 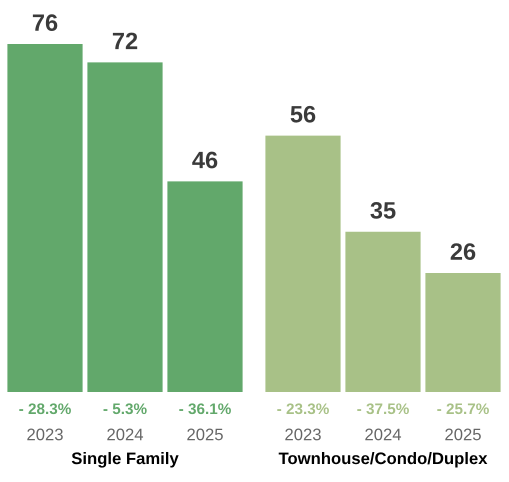 I want to click on annotation: - 23.3%, so click(x=303, y=408).